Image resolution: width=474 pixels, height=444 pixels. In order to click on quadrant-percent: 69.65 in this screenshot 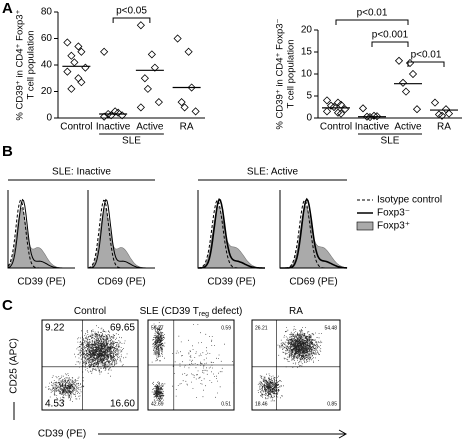, I will do `click(122, 328)`.